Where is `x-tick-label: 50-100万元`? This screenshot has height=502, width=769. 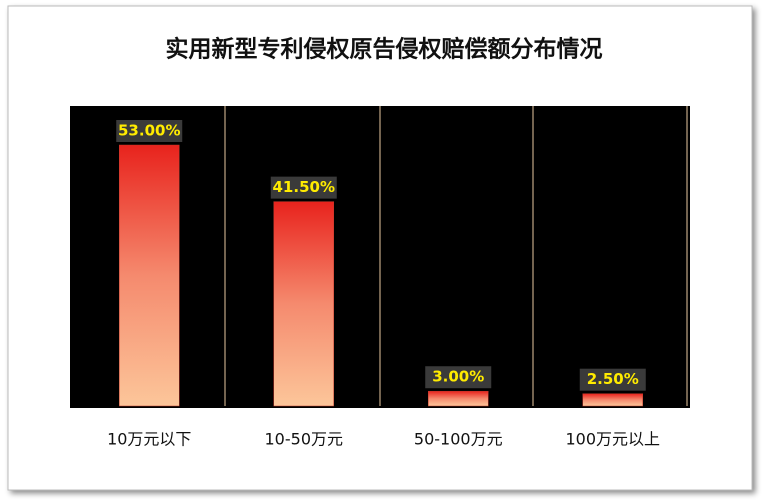
x-tick-label: 50-100万元 is located at coordinates (458, 439).